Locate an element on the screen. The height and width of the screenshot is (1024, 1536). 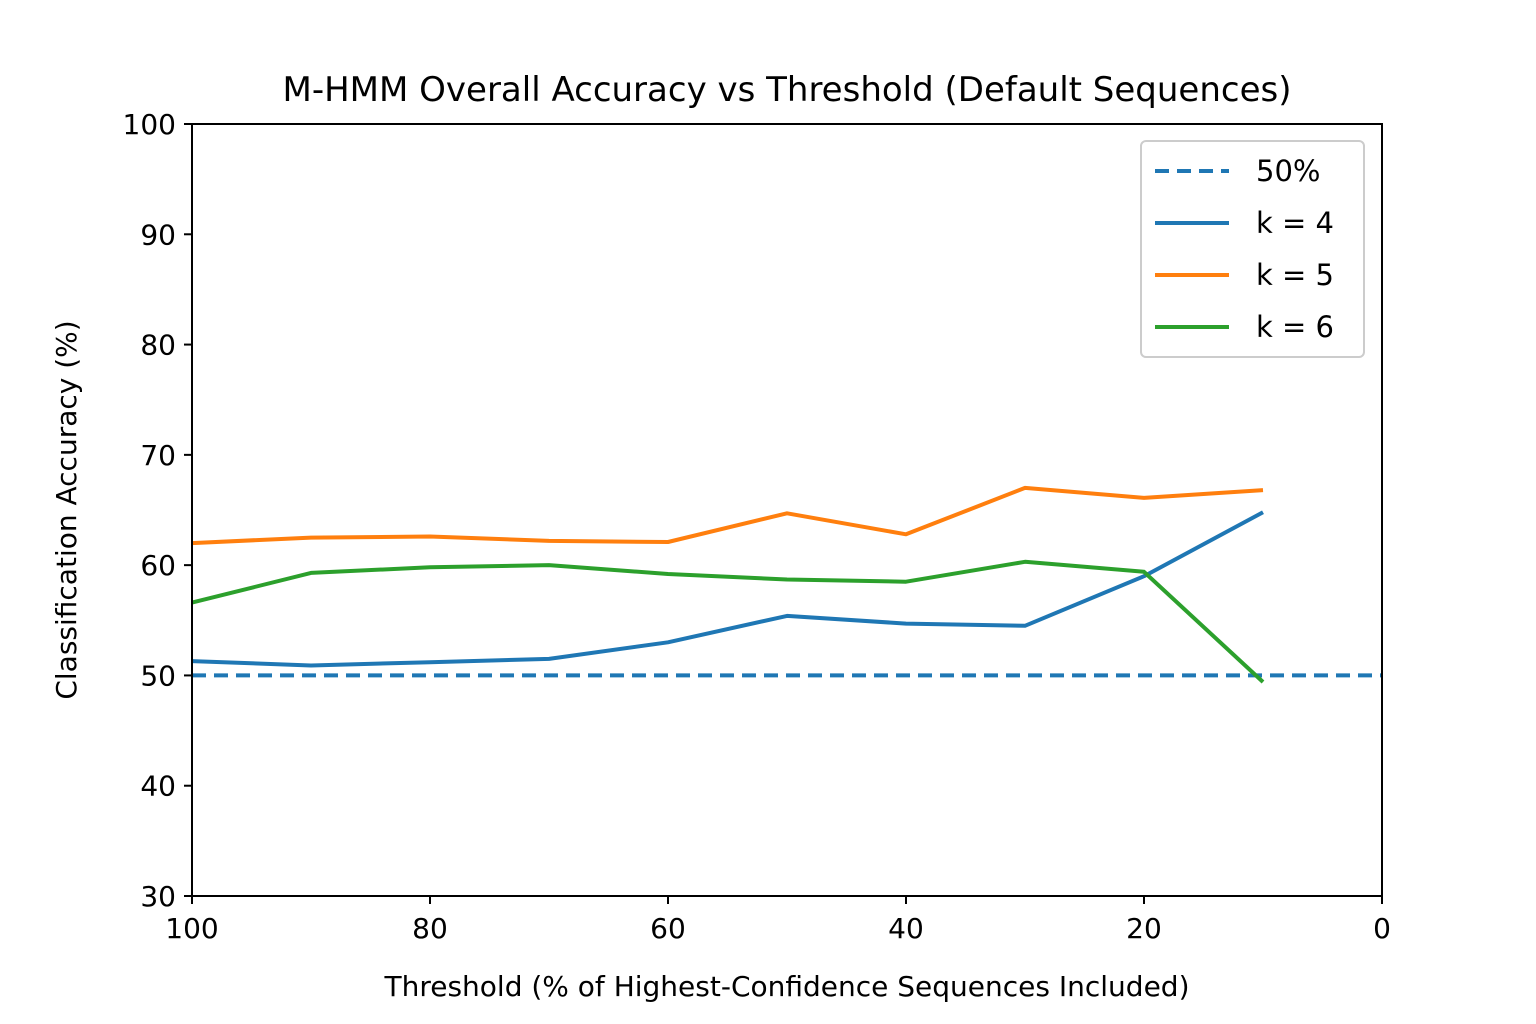
y-tick-label: 50 is located at coordinates (158, 675).